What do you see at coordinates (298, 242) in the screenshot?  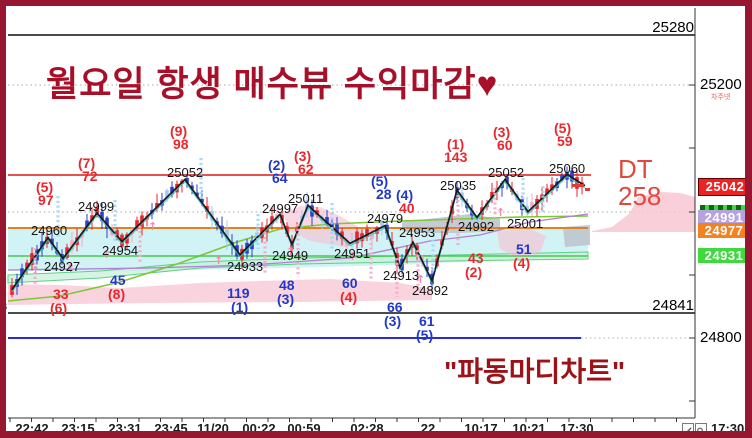 I see `purple-ma` at bounding box center [298, 242].